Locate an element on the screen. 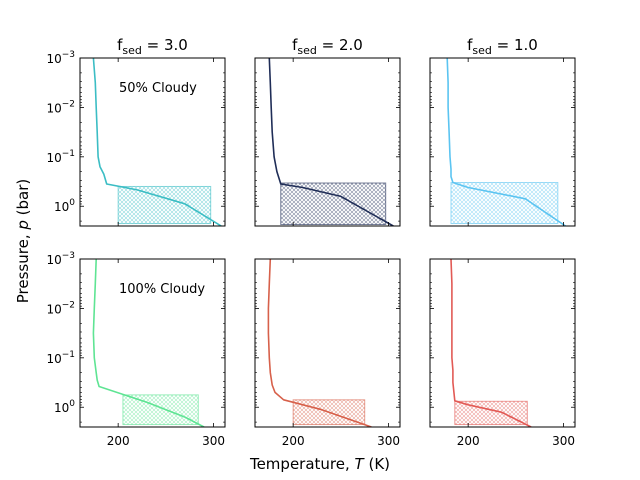 This screenshot has width=640, height=480. panel-bottom-middle: 200 300 is located at coordinates (327, 353).